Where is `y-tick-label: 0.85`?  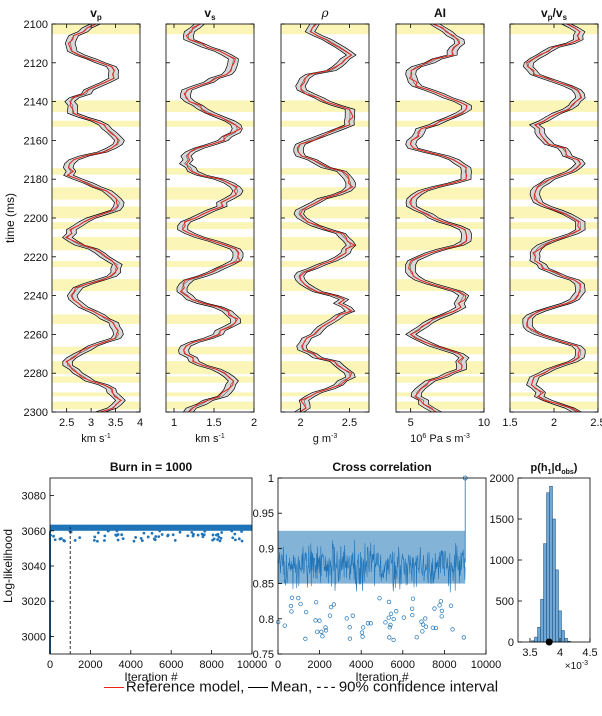
y-tick-label: 0.85 is located at coordinates (263, 585).